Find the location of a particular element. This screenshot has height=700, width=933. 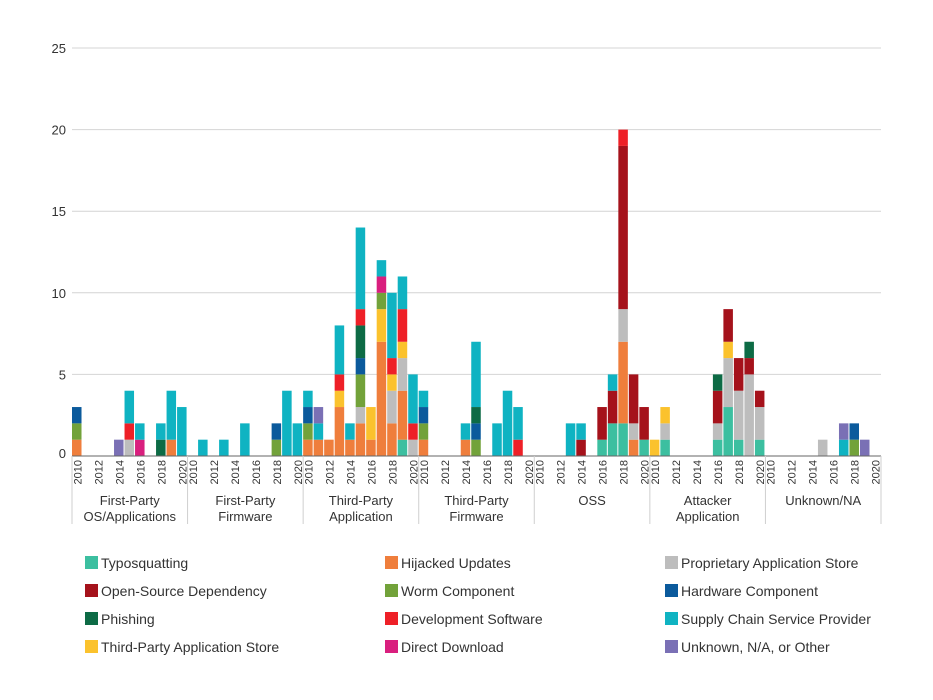

legend-label: Development Software is located at coordinates (472, 618).